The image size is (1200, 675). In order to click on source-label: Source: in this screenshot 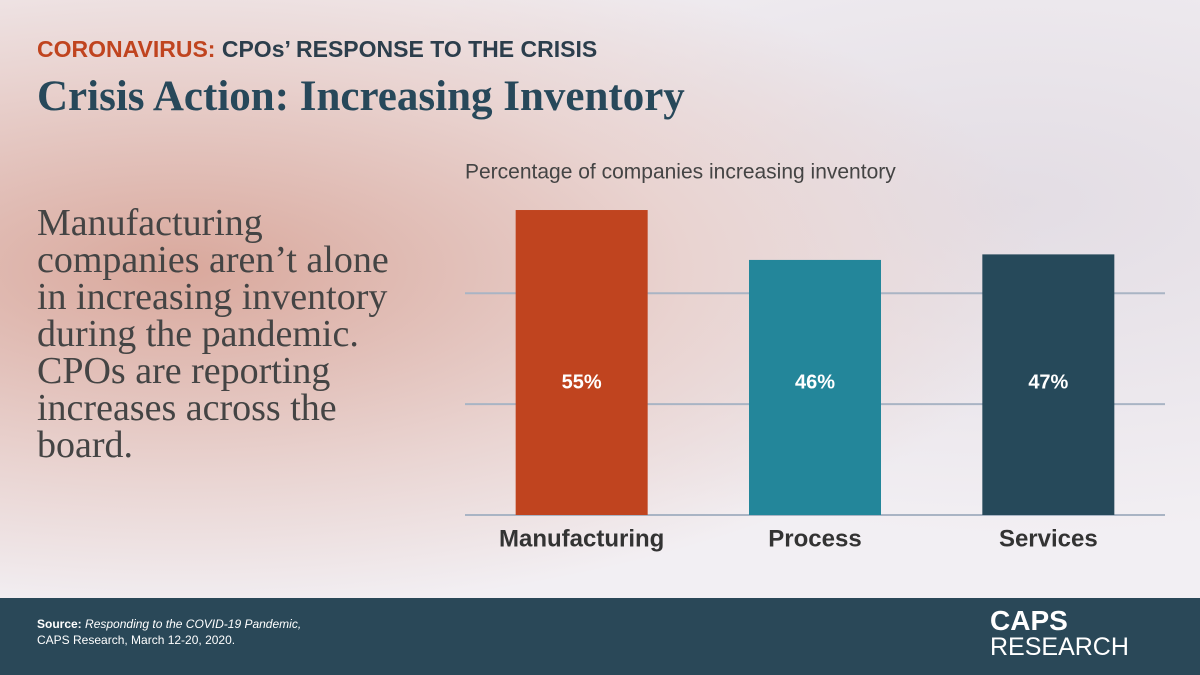, I will do `click(59, 624)`.